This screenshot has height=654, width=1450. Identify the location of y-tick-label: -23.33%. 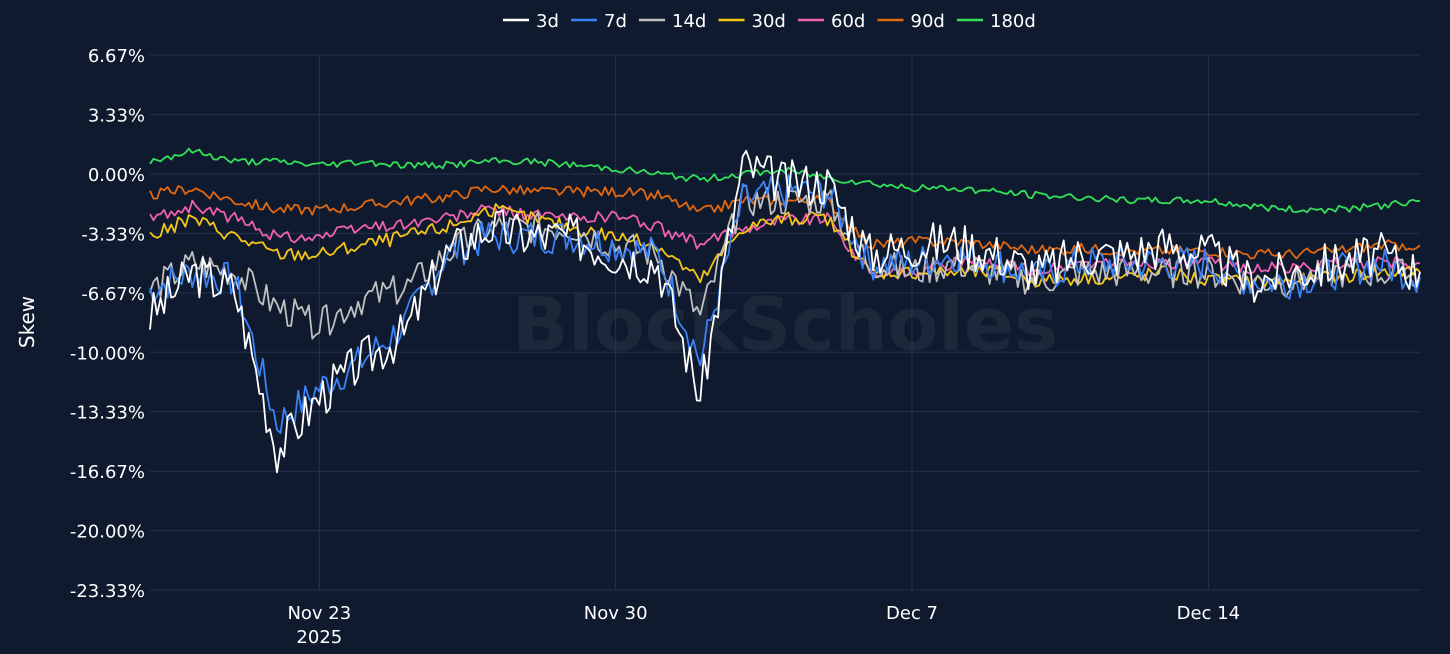
(107, 591).